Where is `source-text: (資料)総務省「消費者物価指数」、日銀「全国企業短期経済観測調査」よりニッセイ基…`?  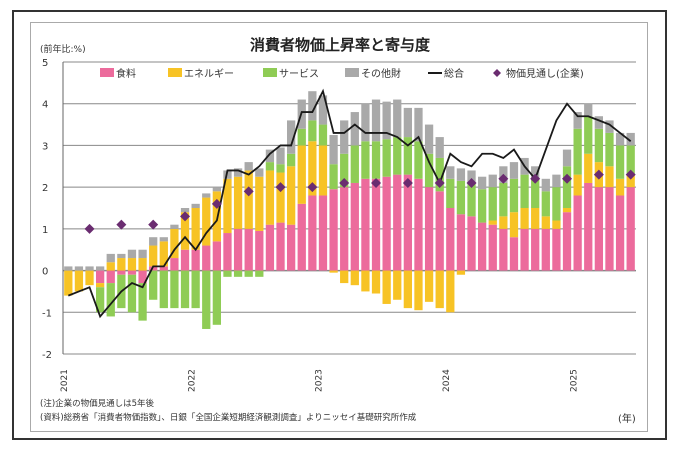
source-text: (資料)総務省「消費者物価指数」、日銀「全国企業短期経済観測調査」よりニッセイ基… is located at coordinates (228, 418).